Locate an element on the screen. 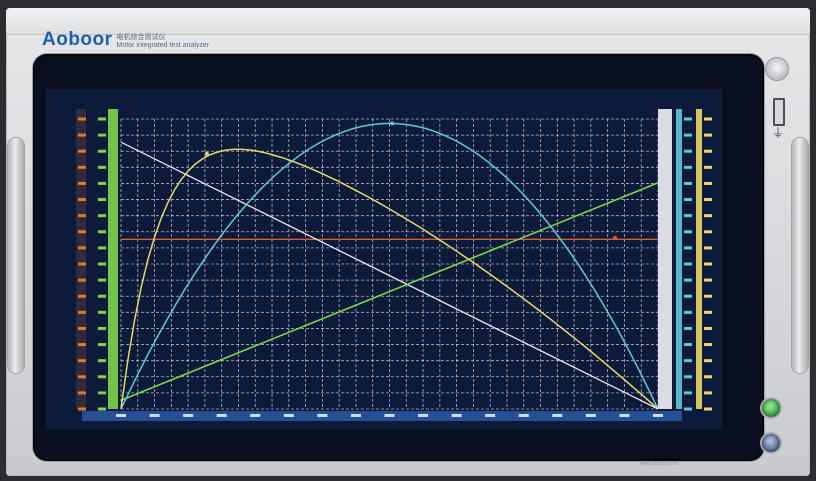 The width and height of the screenshot is (816, 481). enter-button is located at coordinates (771, 443).